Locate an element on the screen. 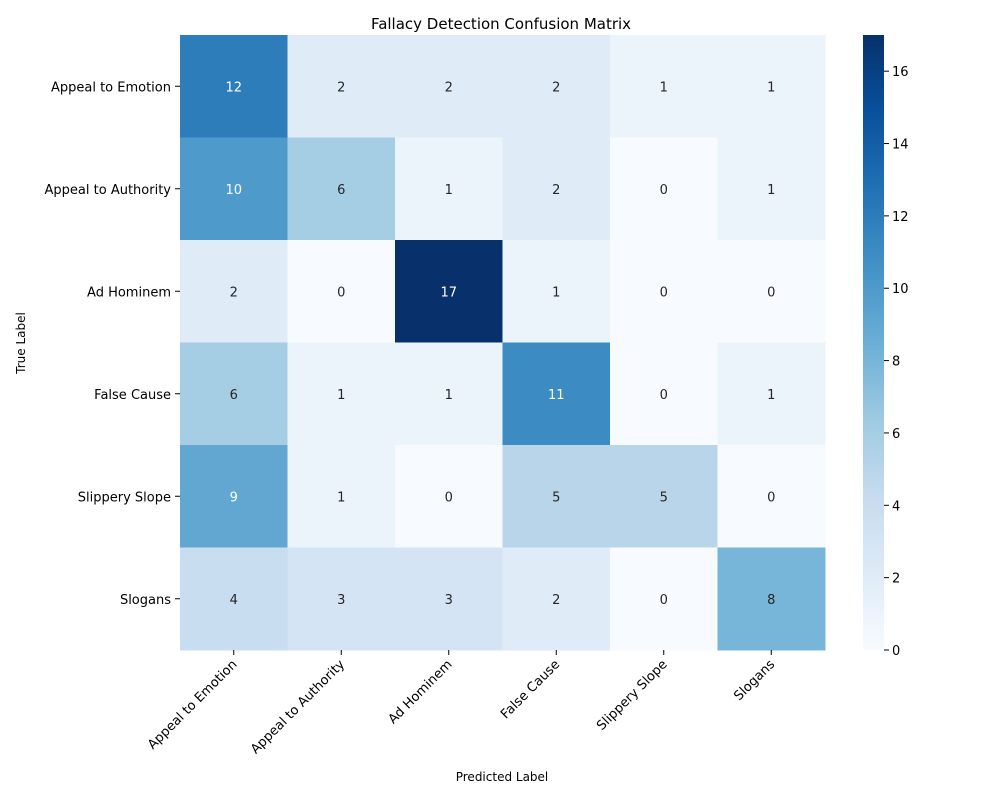  y-tick-label: Slippery Slope is located at coordinates (124, 497).